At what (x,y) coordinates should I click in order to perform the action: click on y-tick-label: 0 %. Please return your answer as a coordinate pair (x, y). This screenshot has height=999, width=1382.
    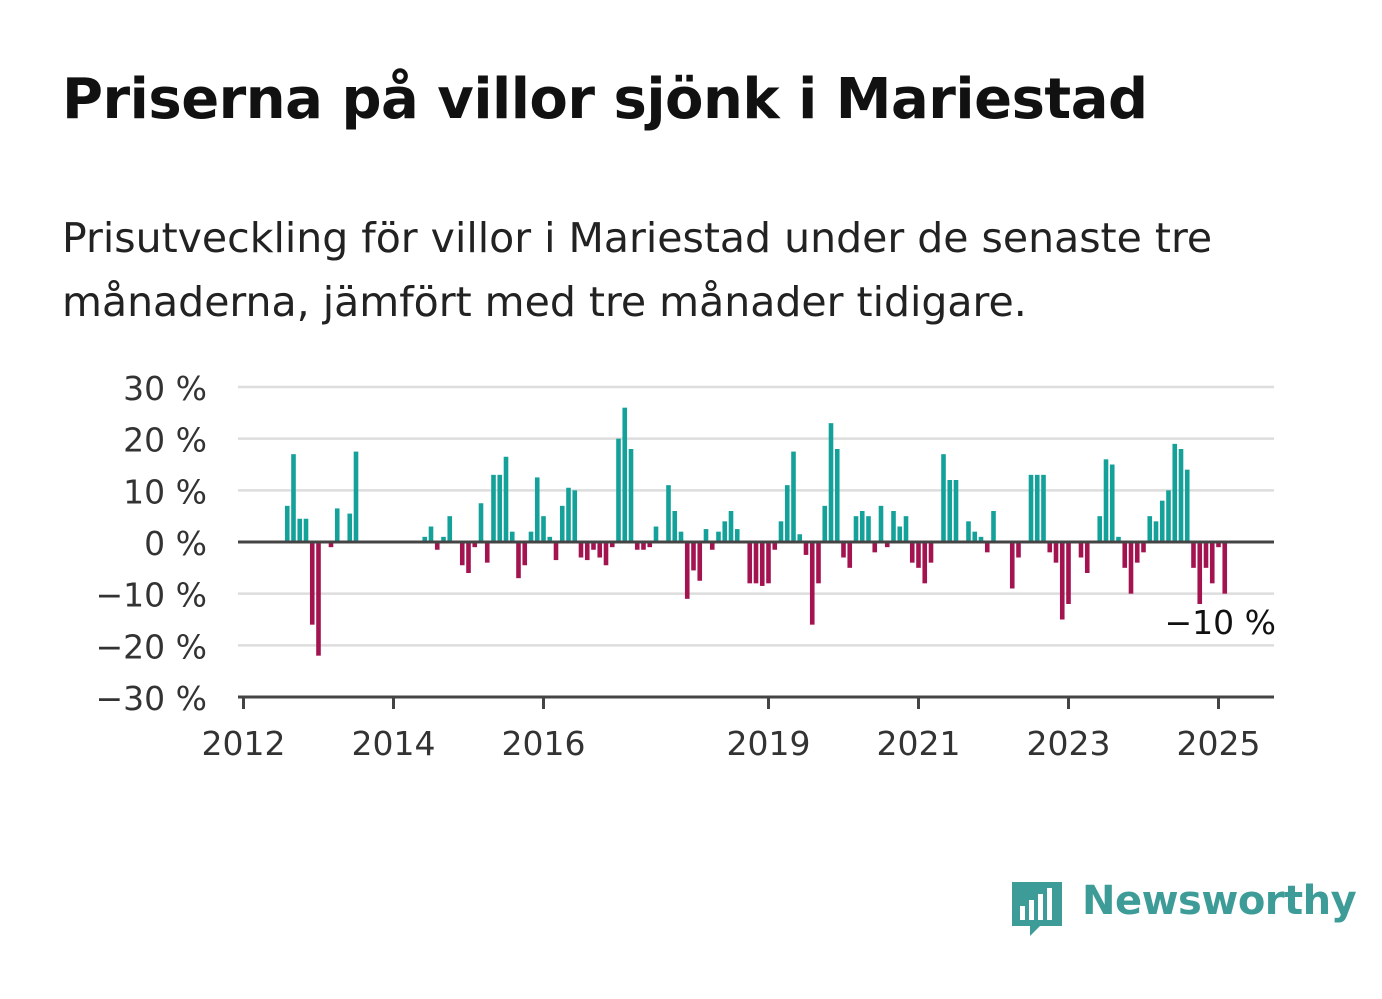
    Looking at the image, I should click on (175, 543).